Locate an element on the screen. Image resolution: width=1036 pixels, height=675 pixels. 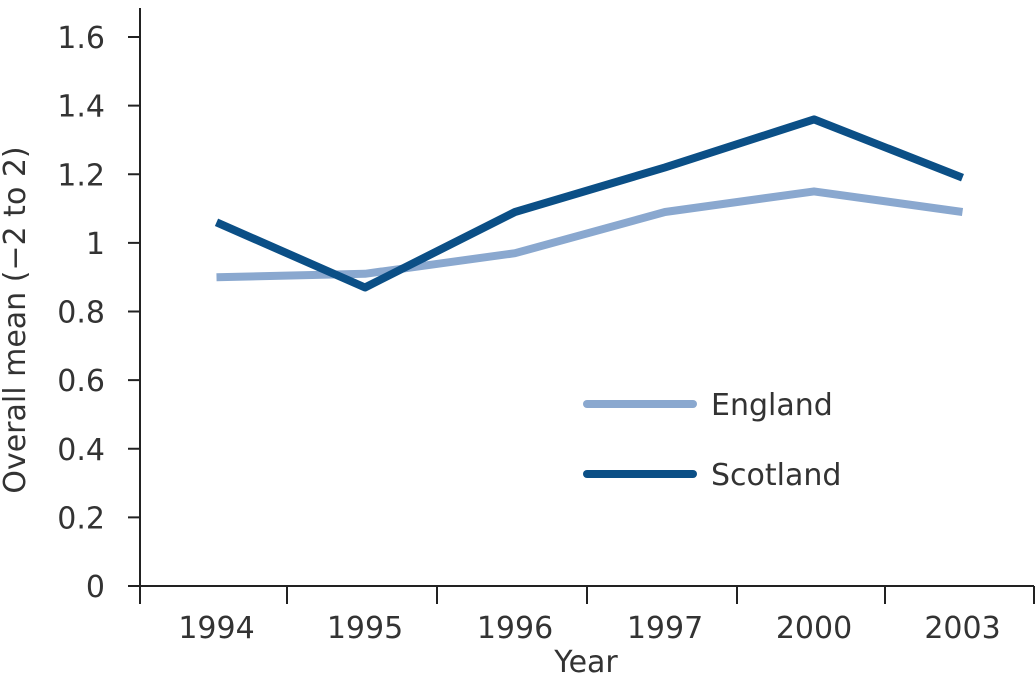
legend: England Scotland is located at coordinates (712, 440).